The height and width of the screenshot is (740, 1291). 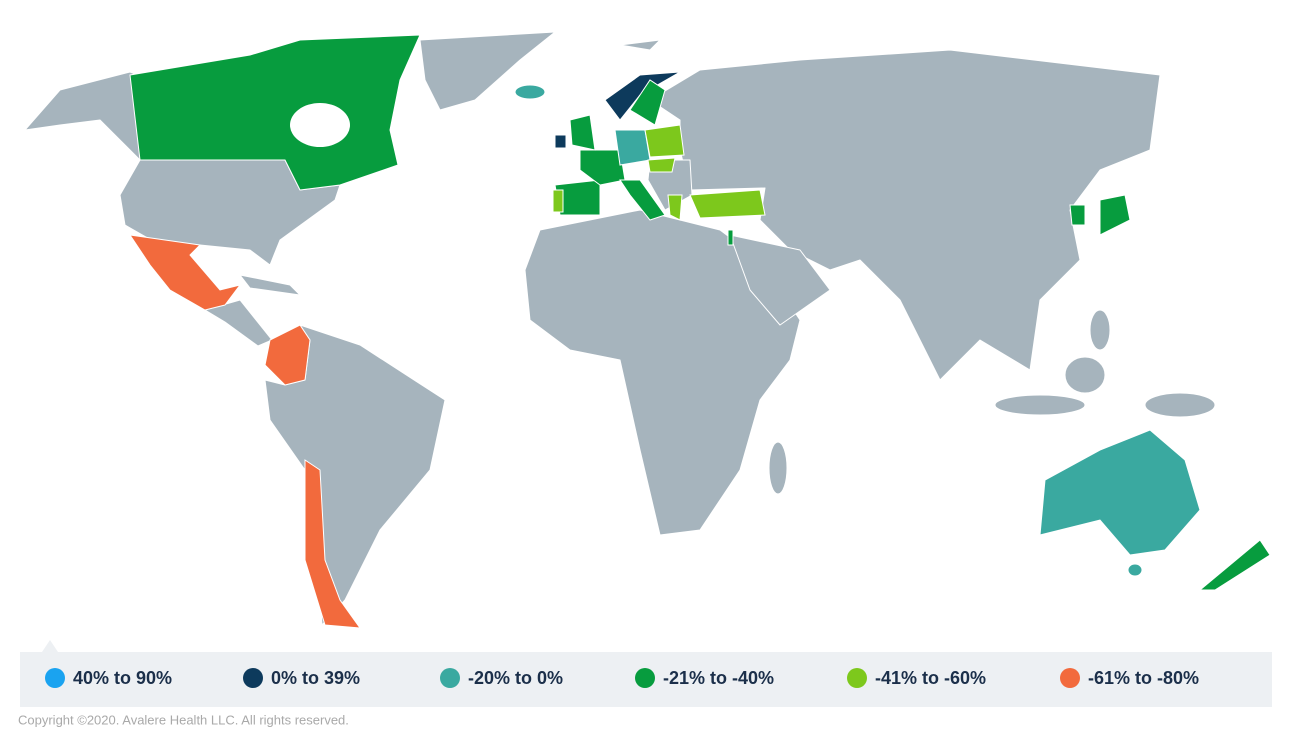 What do you see at coordinates (780, 280) in the screenshot?
I see `arabia` at bounding box center [780, 280].